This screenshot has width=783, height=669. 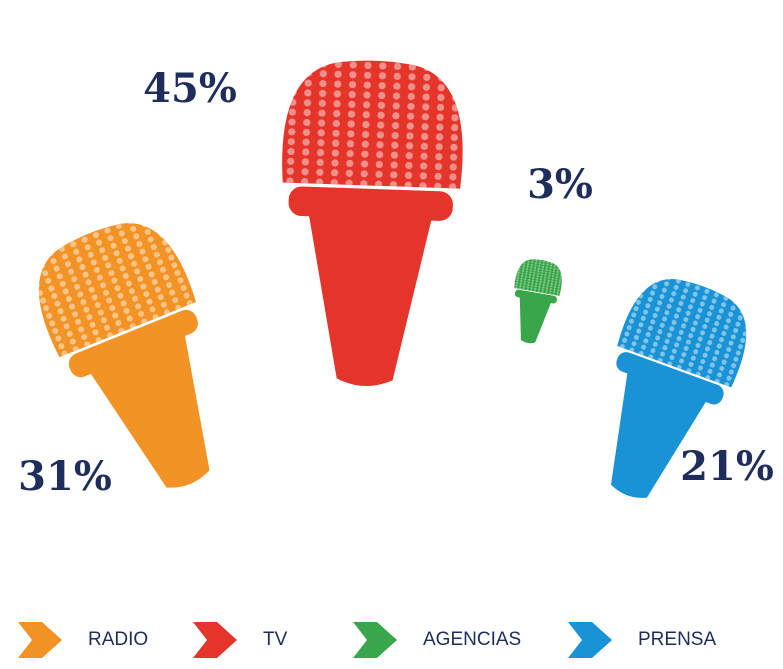 I want to click on legend-label: TV, so click(x=275, y=639).